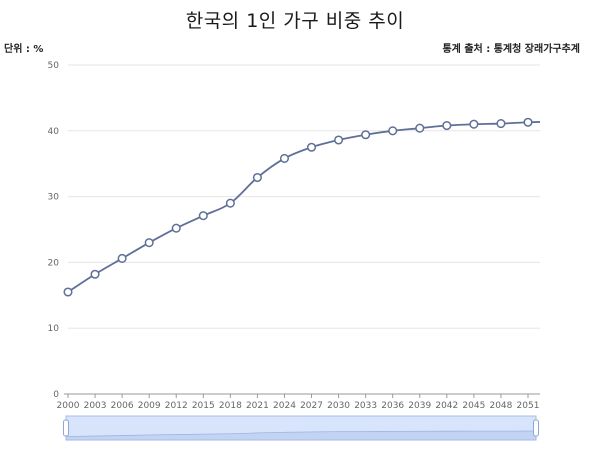  I want to click on x-tick-label: 2018, so click(230, 406).